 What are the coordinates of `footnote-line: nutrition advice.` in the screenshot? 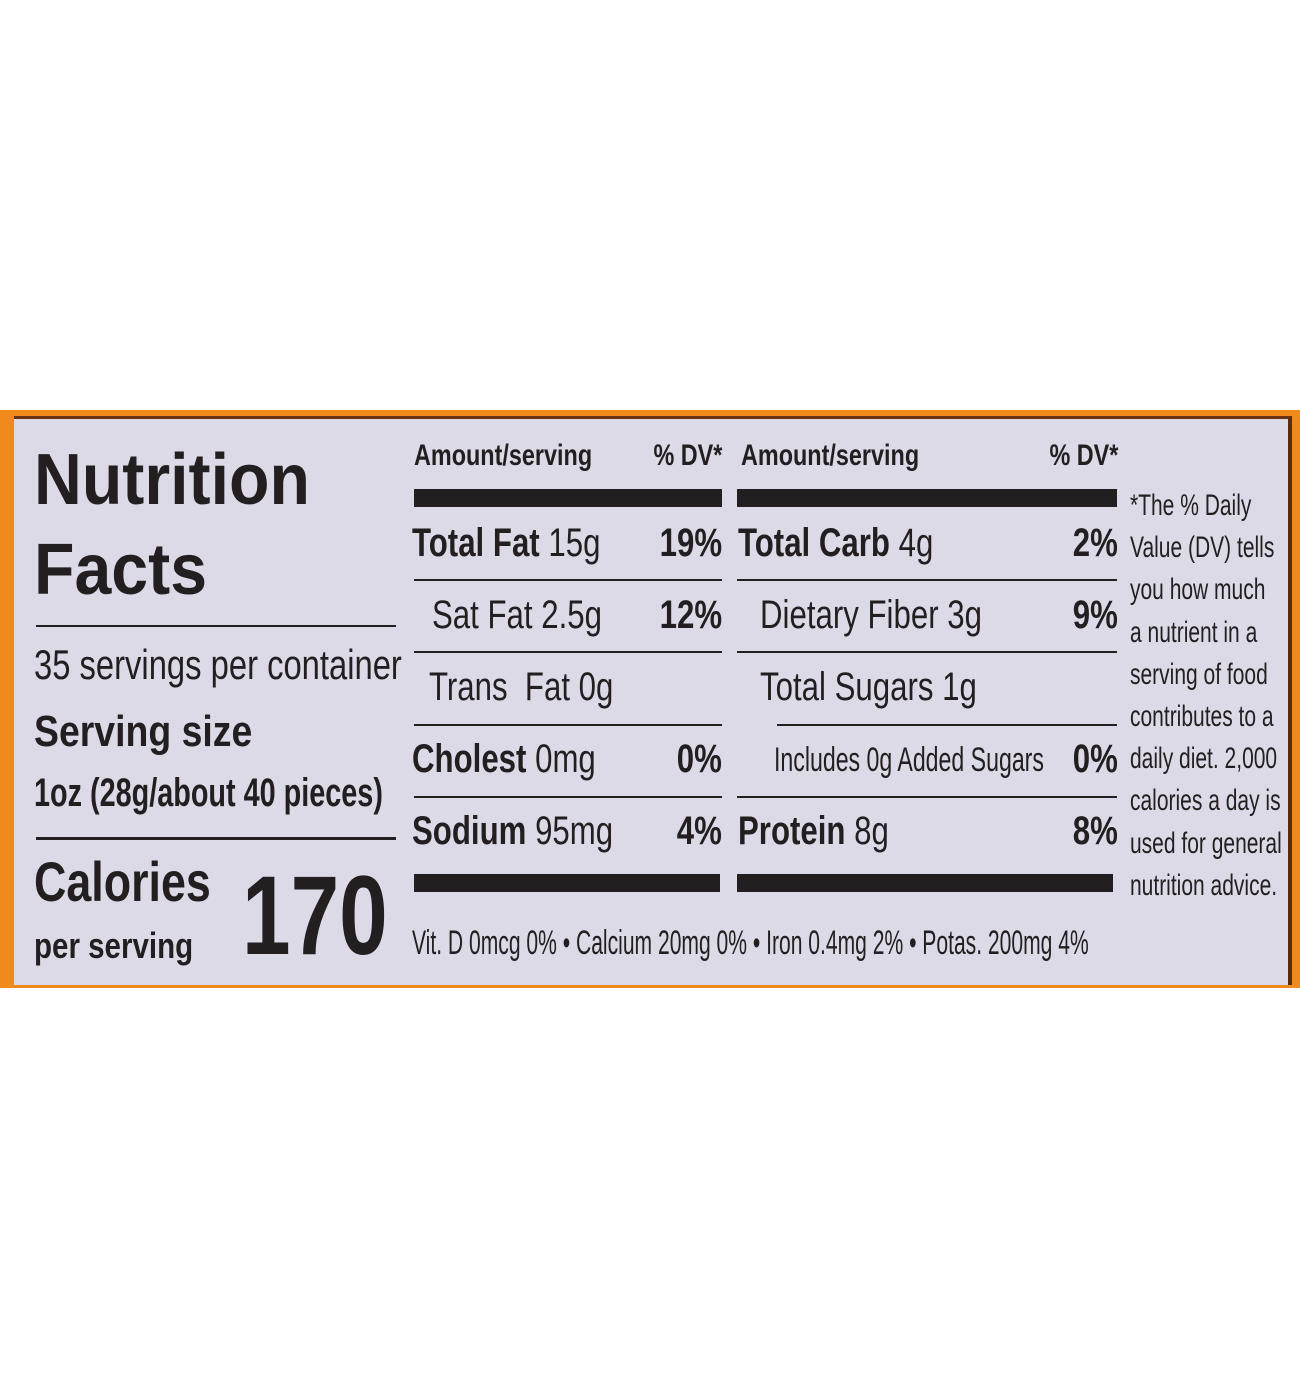 It's located at (1204, 885).